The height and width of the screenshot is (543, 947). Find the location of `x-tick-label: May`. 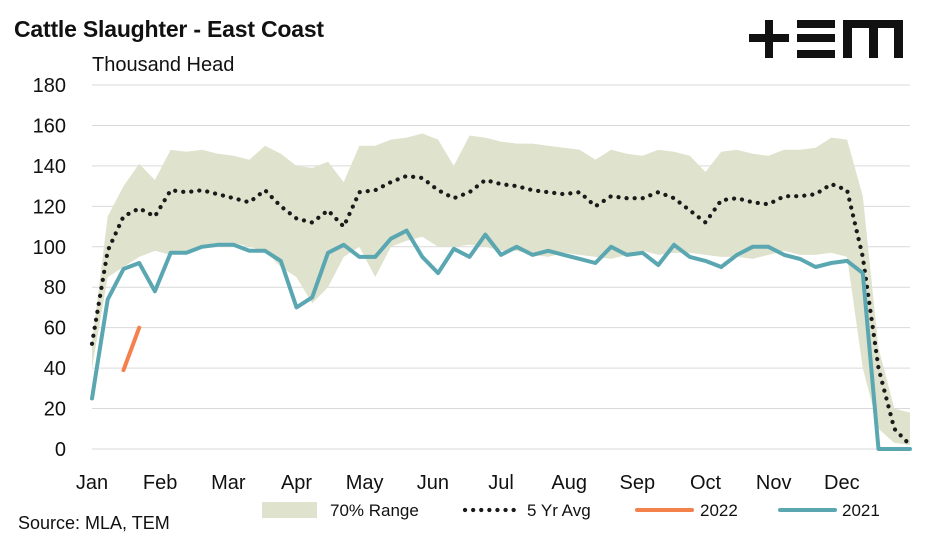

x-tick-label: May is located at coordinates (365, 483).